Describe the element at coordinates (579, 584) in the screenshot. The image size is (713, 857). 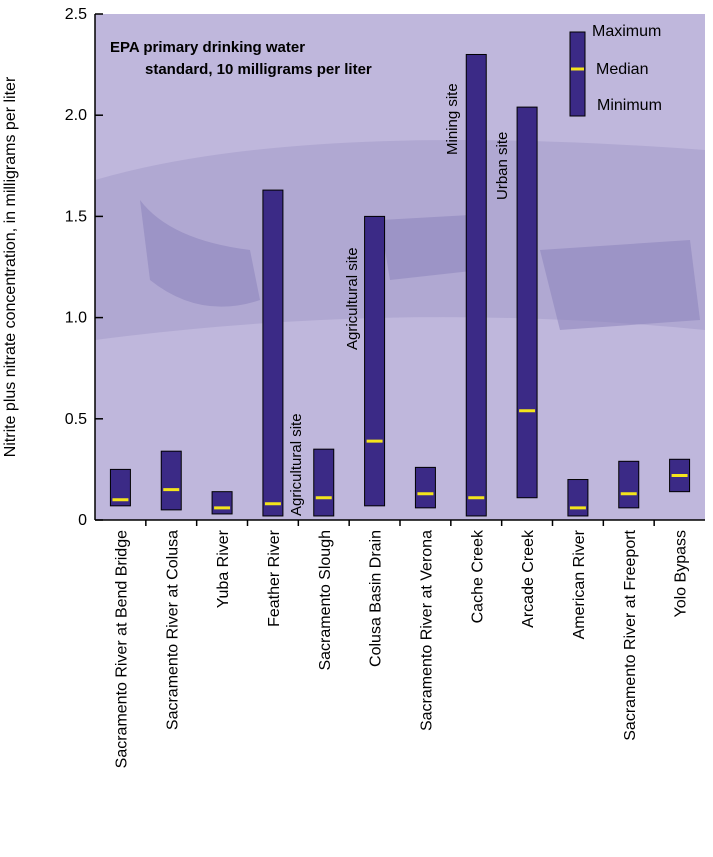
I see `x-tick-label: American River` at that location.